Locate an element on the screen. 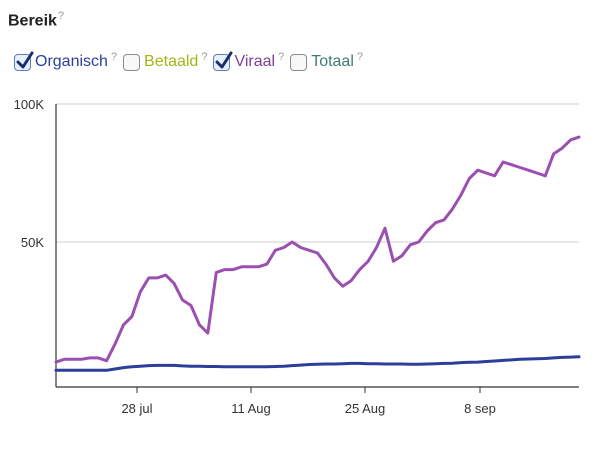 This screenshot has width=595, height=452. legend-label-viraal: Viraal is located at coordinates (255, 61).